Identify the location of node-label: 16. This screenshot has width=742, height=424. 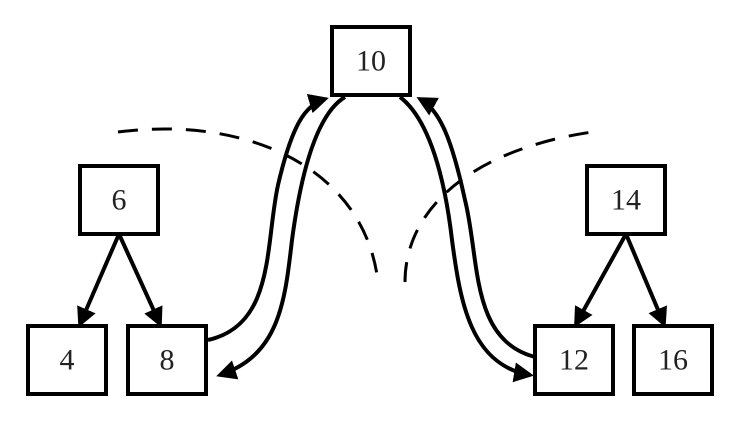
(673, 360).